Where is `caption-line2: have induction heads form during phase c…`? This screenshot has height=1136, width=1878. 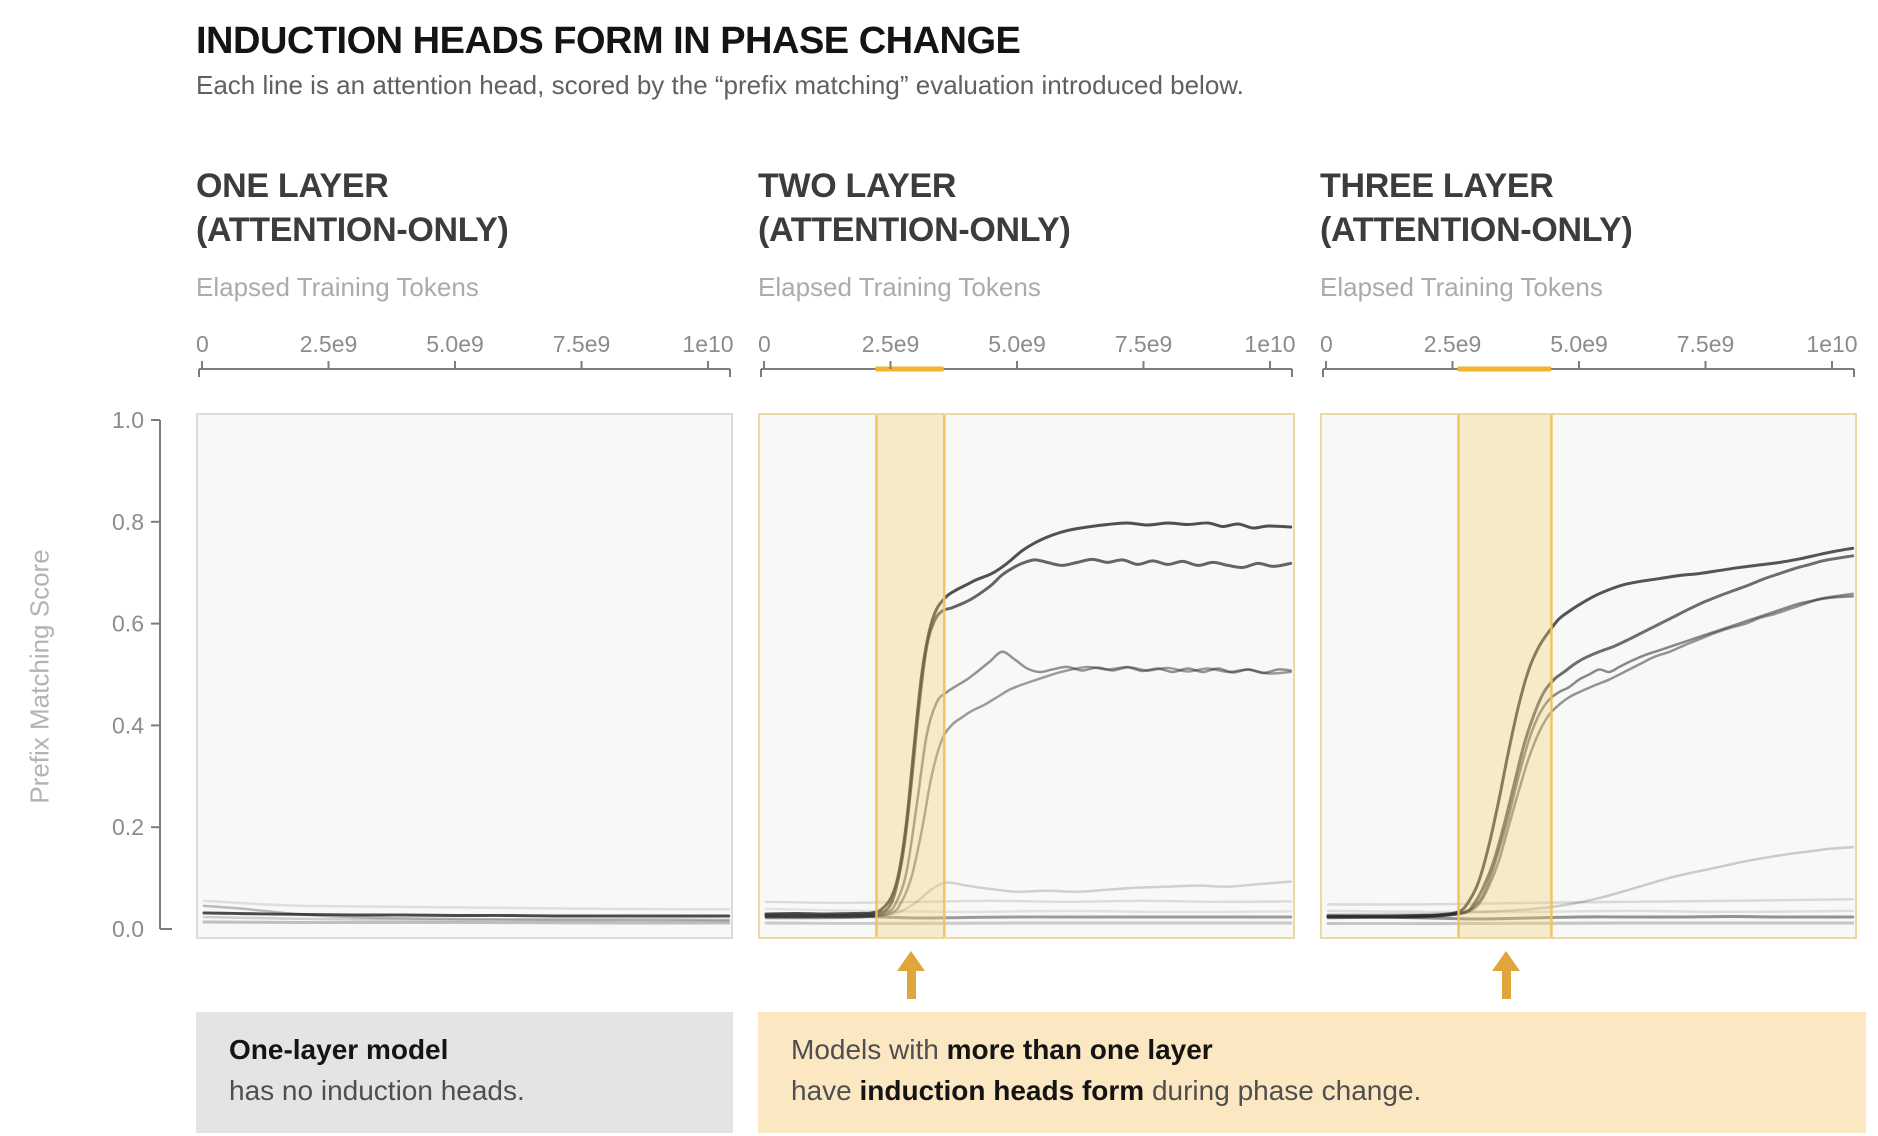 caption-line2: have induction heads form during phase c… is located at coordinates (1328, 1090).